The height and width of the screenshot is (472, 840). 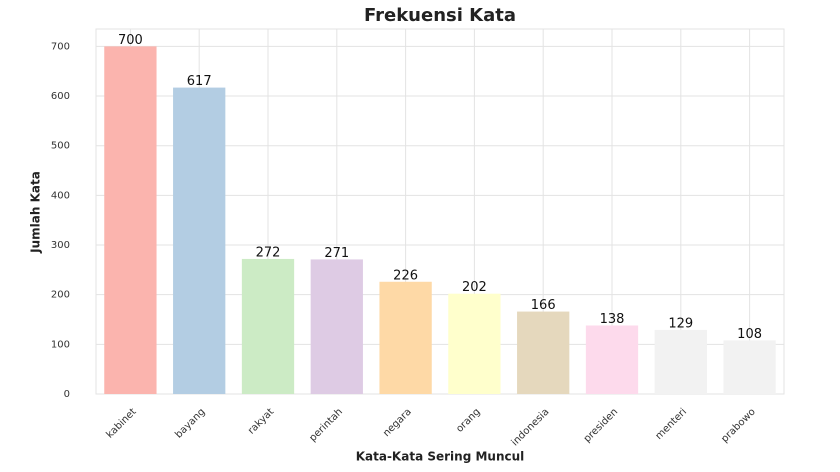 I want to click on x-tick-label: perintah, so click(x=326, y=425).